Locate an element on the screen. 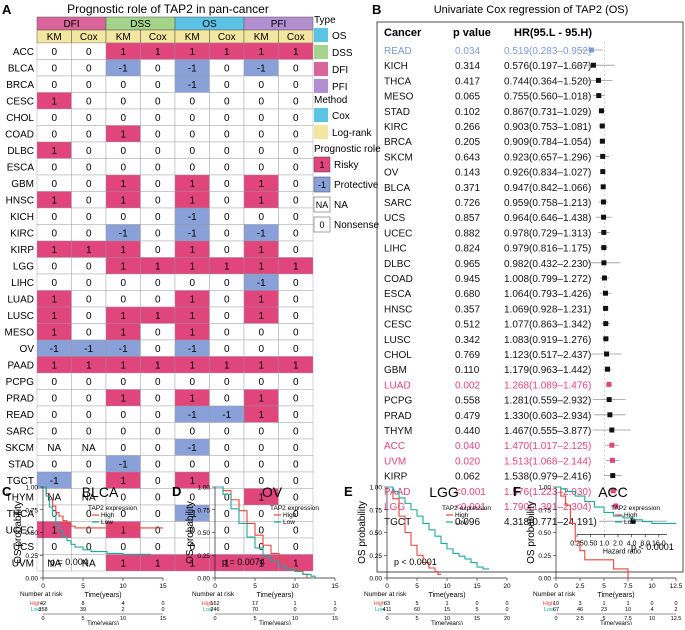  group-header-label: OS is located at coordinates (209, 24).